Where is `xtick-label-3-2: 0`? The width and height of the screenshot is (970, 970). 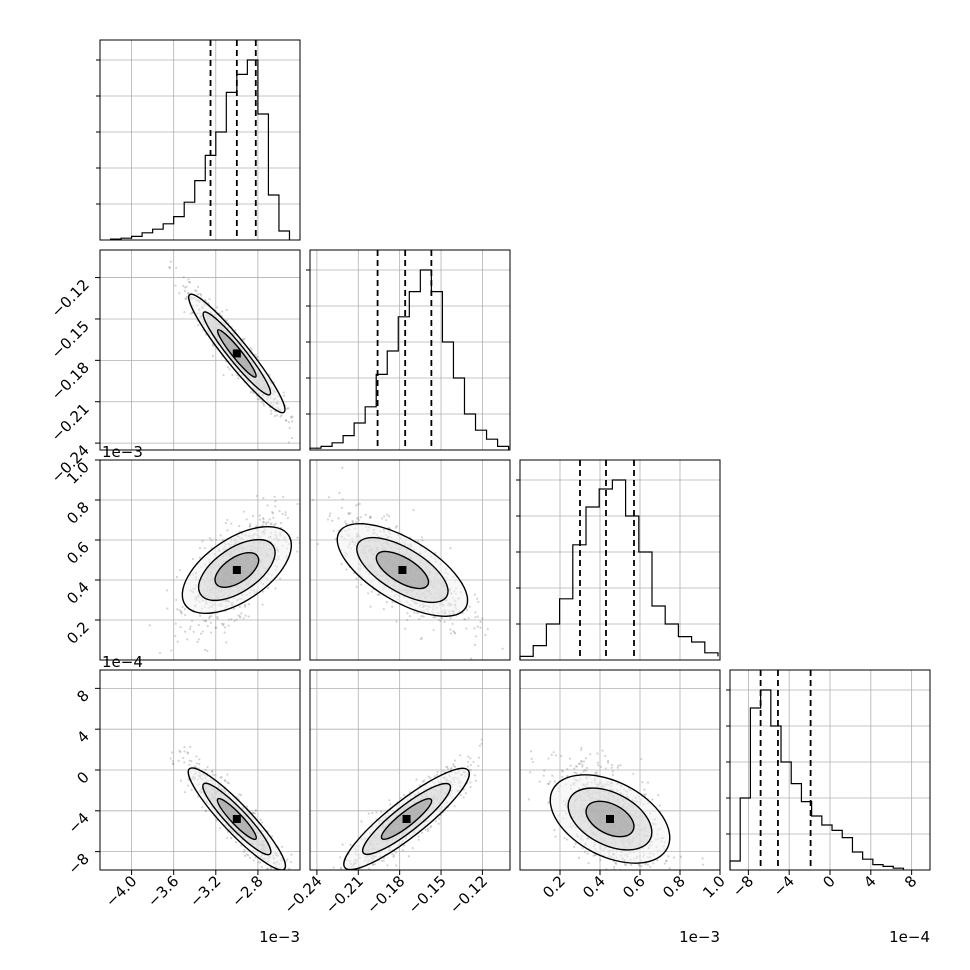 xtick-label-3-2: 0 is located at coordinates (828, 881).